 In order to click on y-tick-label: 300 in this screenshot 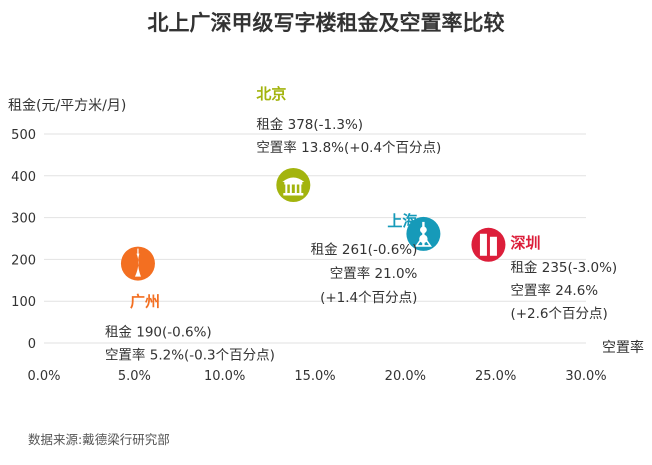, I will do `click(23, 219)`.